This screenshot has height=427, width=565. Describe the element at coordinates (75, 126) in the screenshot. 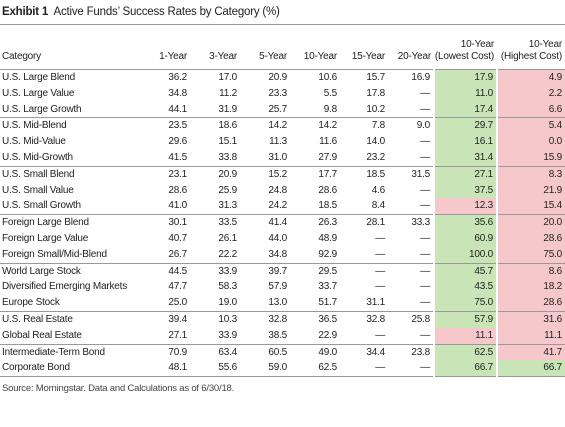

I see `category-cell: U.S. Mid-Blend` at that location.